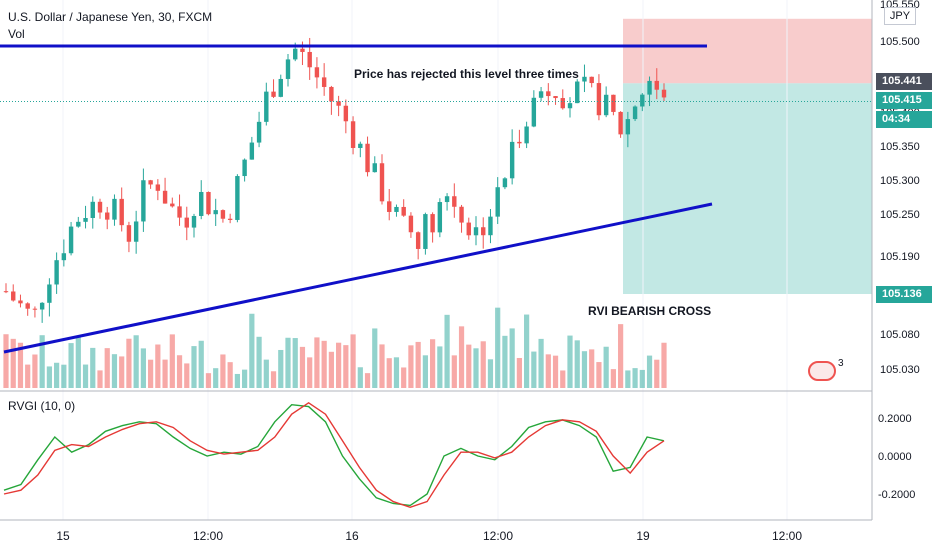  What do you see at coordinates (900, 370) in the screenshot?
I see `y-tick-label: 105.030` at bounding box center [900, 370].